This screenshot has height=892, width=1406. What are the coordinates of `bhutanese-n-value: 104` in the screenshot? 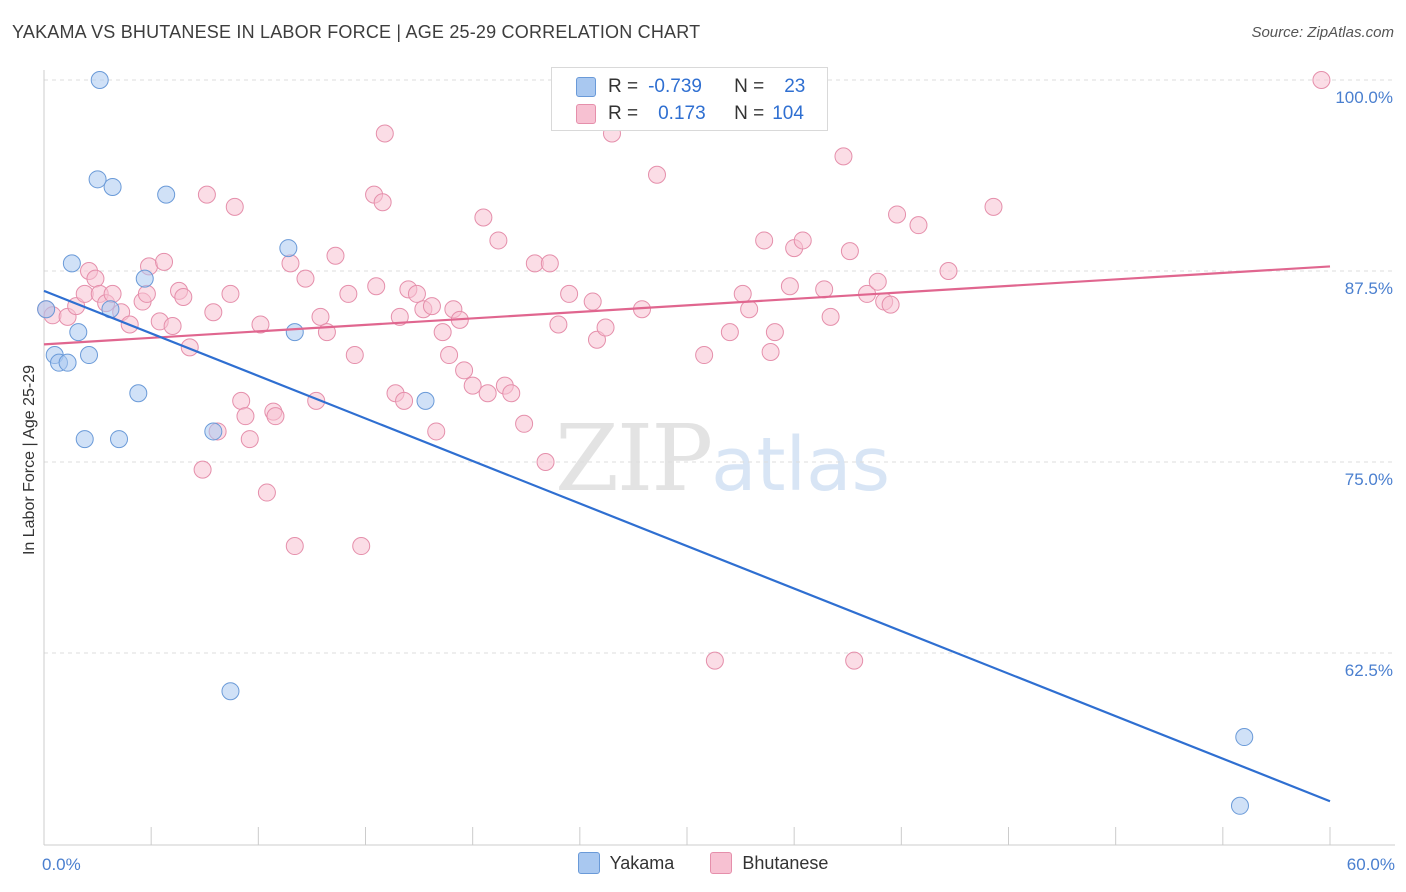 It's located at (788, 113).